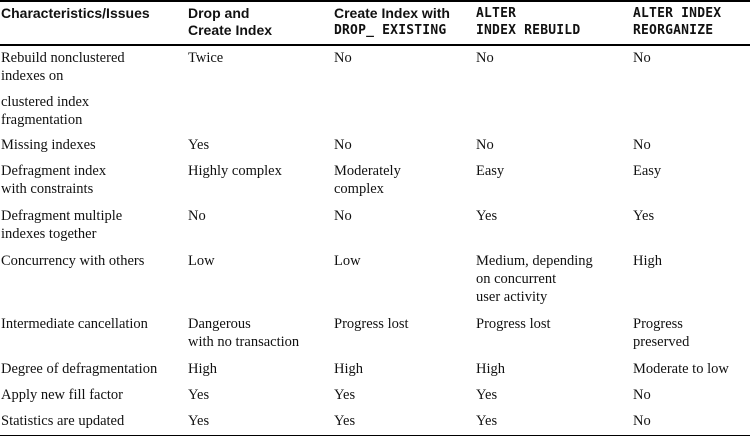  I want to click on header-text-line: DROP_ EXISTING, so click(390, 30).